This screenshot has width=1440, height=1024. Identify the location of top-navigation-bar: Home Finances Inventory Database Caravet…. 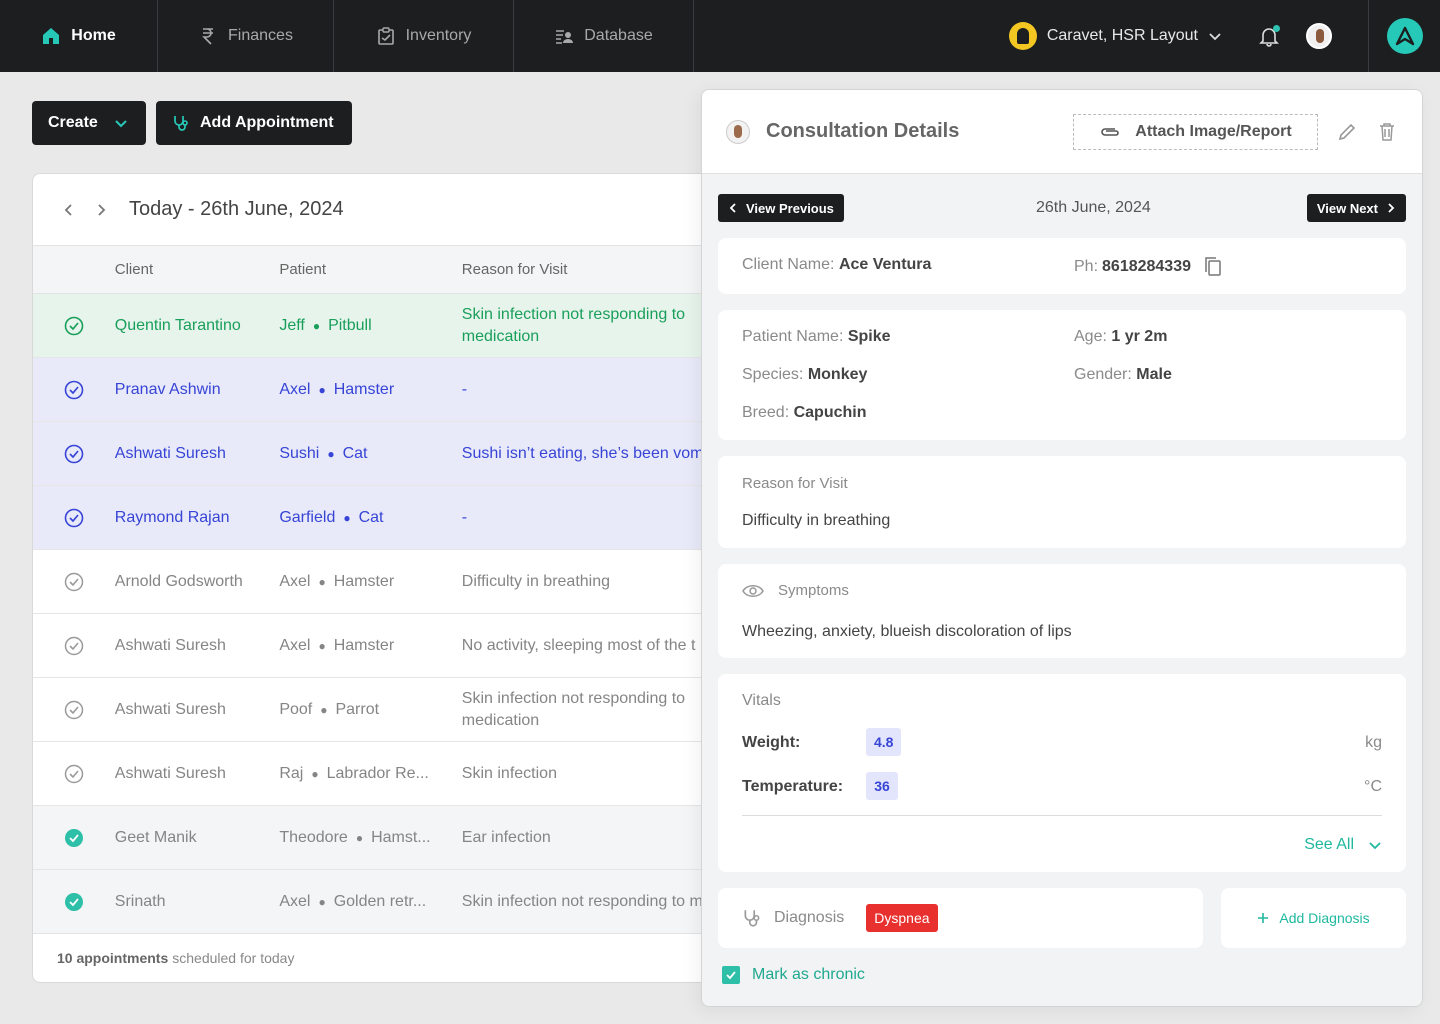
(720, 36).